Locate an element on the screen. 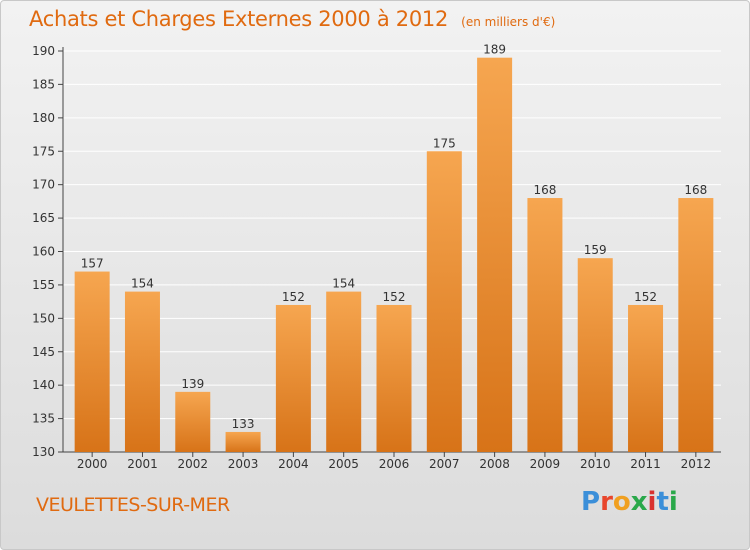 This screenshot has height=550, width=750. proxiti-logo: Proxiti is located at coordinates (629, 502).